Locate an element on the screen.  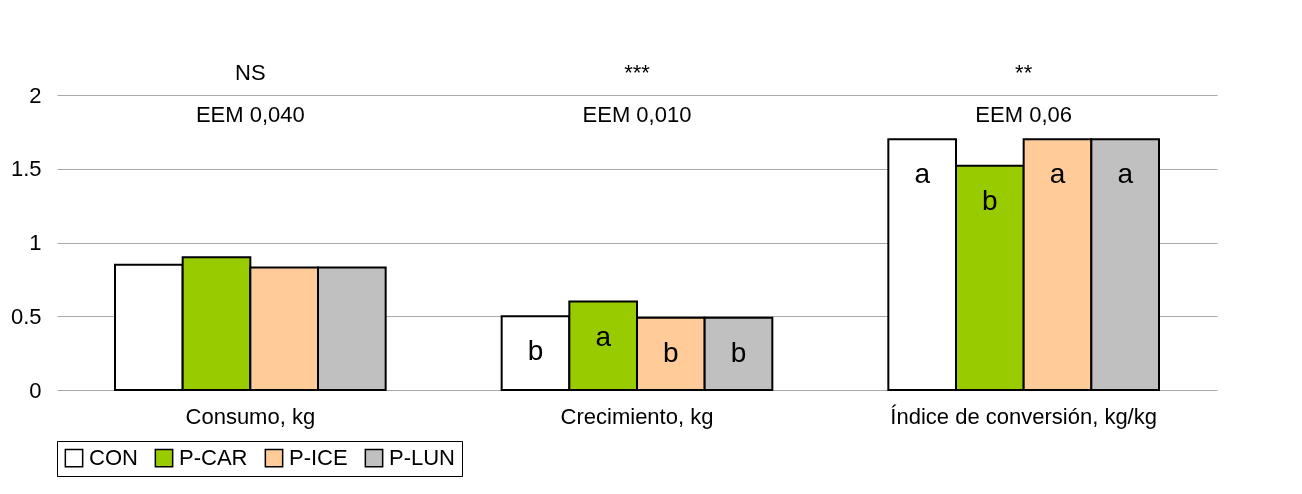
annotation: EEM 0,040 is located at coordinates (250, 114).